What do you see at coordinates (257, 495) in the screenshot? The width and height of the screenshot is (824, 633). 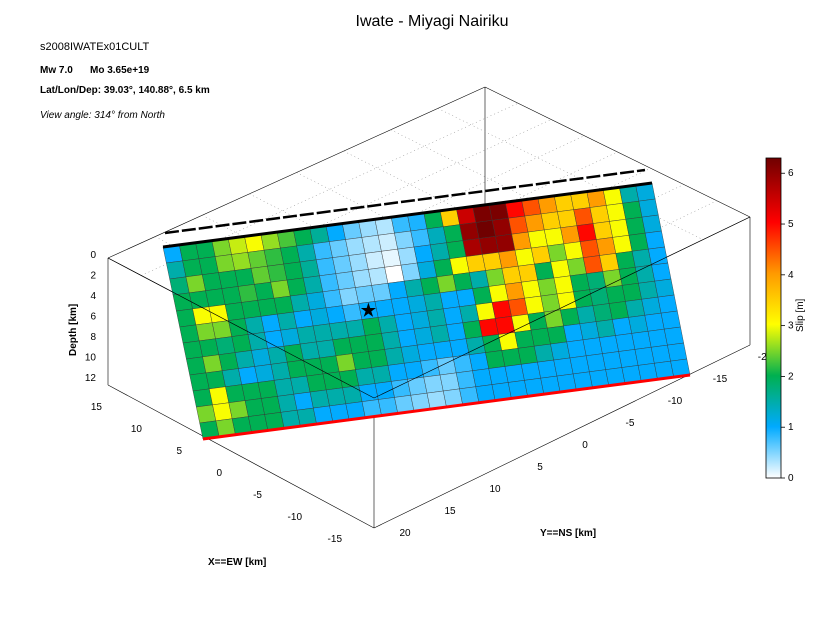 I see `ew-tick-label: -5` at bounding box center [257, 495].